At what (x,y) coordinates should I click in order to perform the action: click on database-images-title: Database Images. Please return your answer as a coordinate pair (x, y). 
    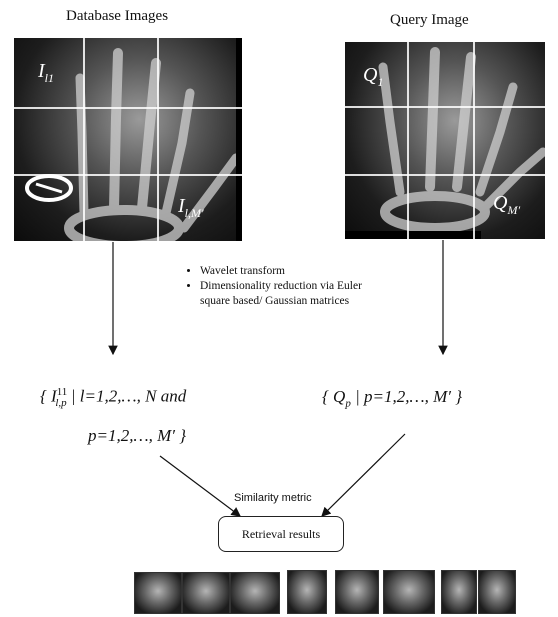
    Looking at the image, I should click on (117, 16).